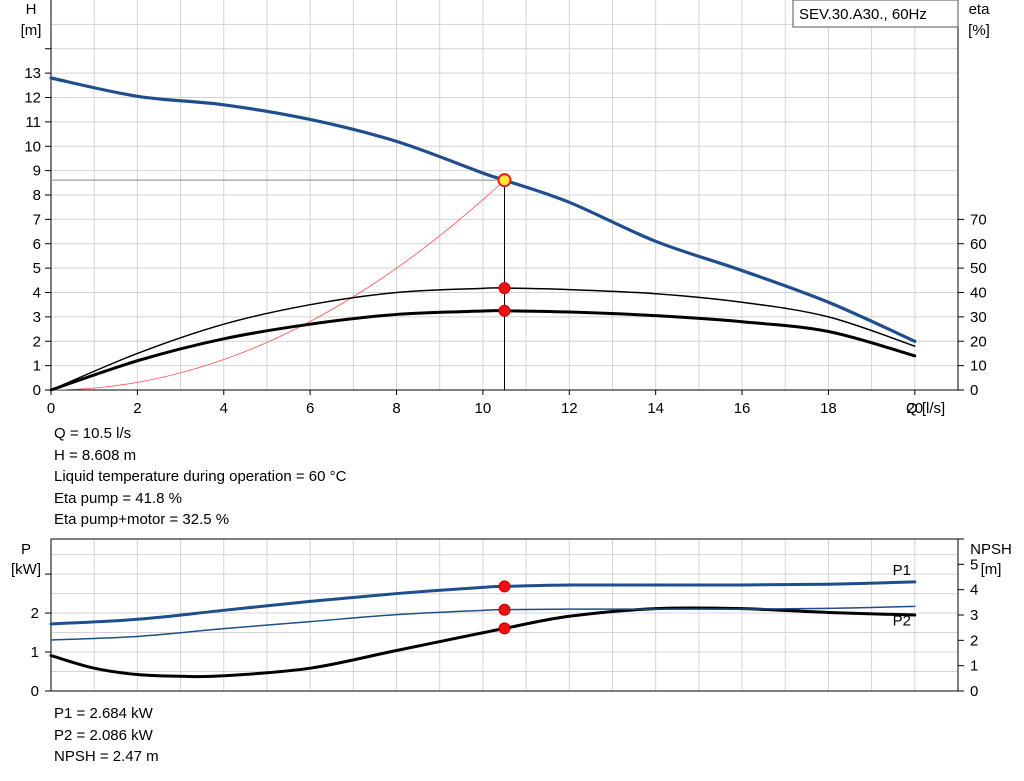 This screenshot has width=1024, height=781. Describe the element at coordinates (37, 171) in the screenshot. I see `head-tick-label: 9` at that location.